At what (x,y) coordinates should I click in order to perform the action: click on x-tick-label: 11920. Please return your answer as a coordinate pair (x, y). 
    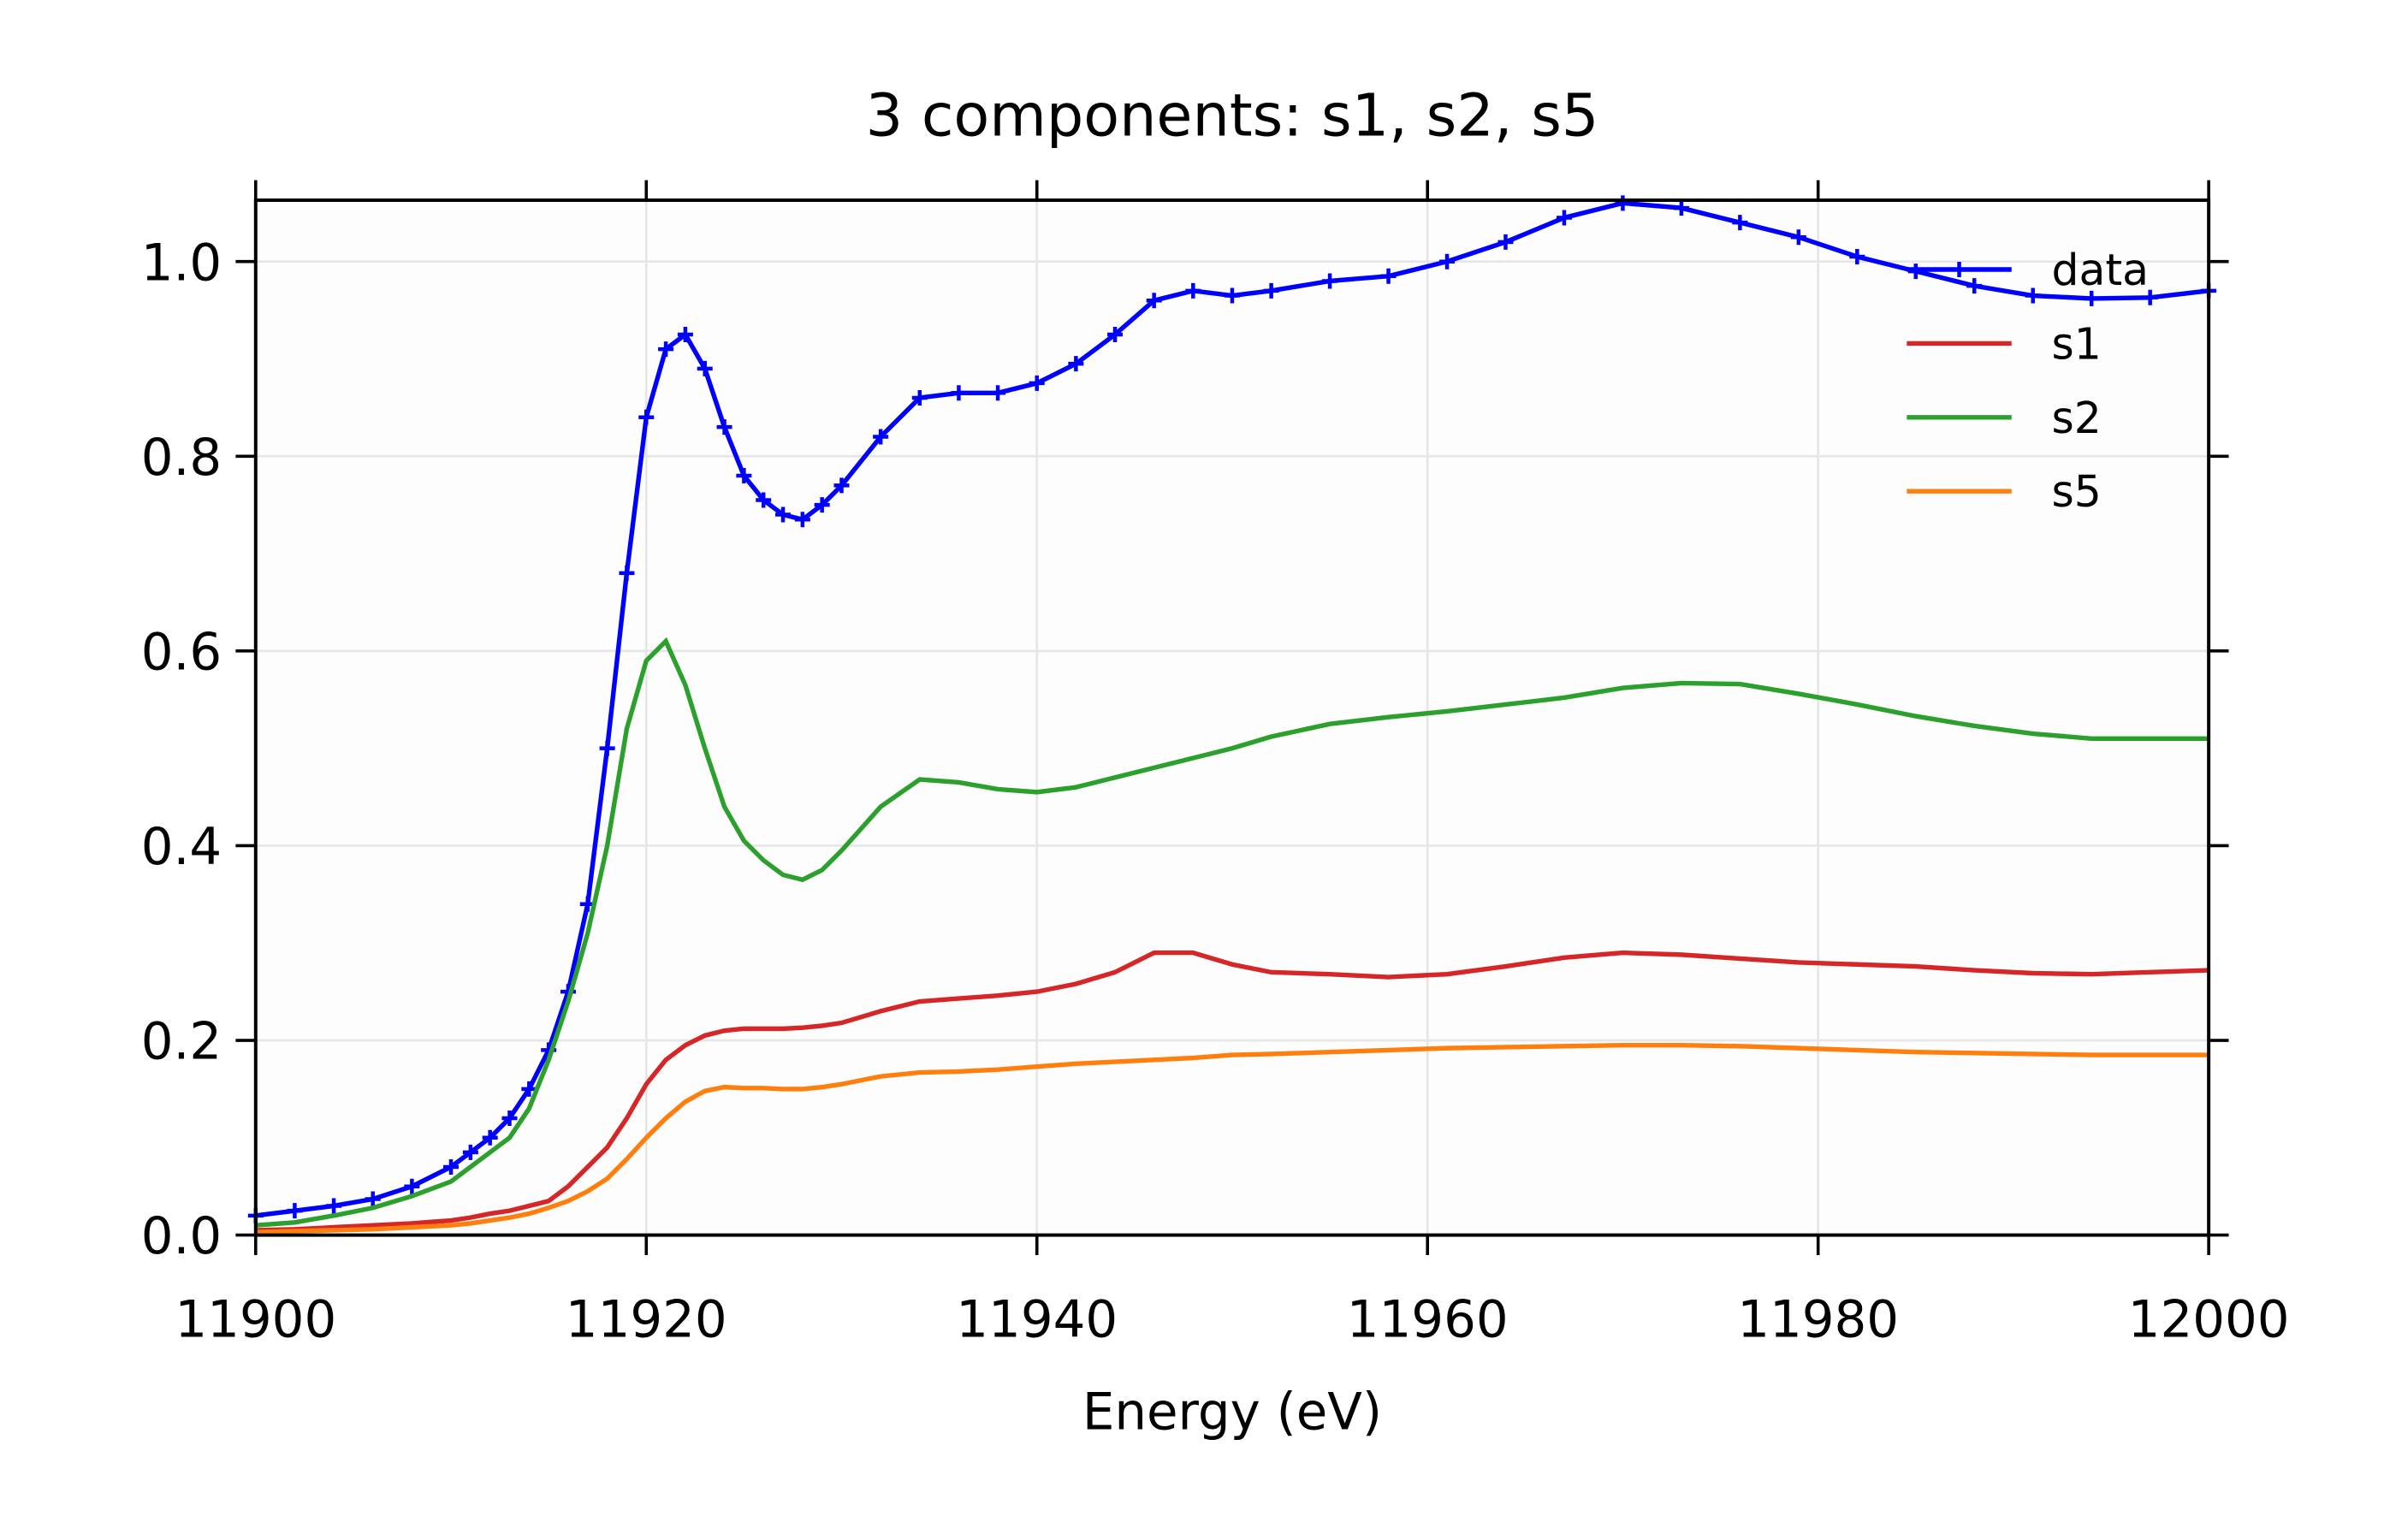
    Looking at the image, I should click on (647, 1319).